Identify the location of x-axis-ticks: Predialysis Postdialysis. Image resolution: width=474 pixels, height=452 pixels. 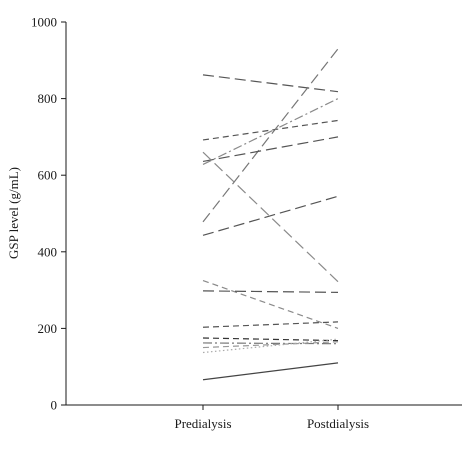
(271, 418).